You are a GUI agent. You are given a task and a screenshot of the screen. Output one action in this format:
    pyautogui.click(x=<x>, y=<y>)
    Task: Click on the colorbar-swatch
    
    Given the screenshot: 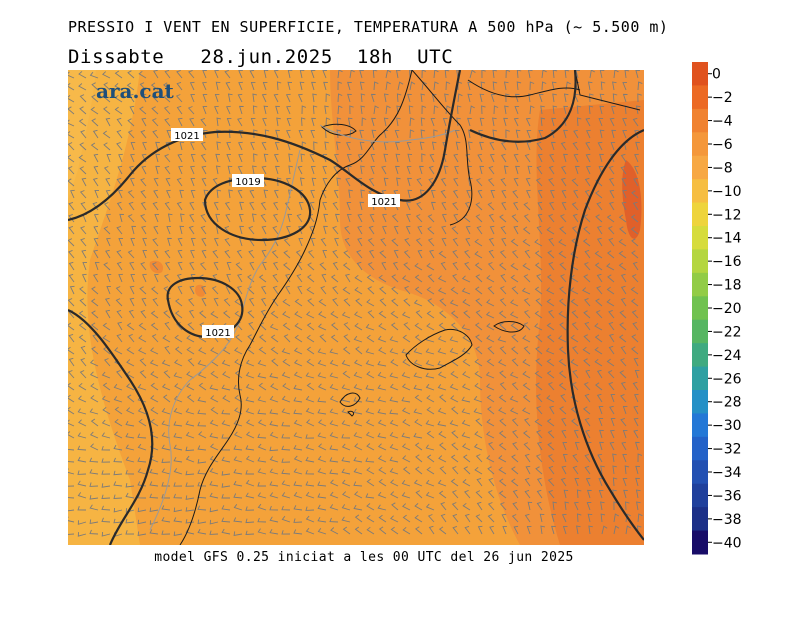 What is the action you would take?
    pyautogui.click(x=700, y=167)
    